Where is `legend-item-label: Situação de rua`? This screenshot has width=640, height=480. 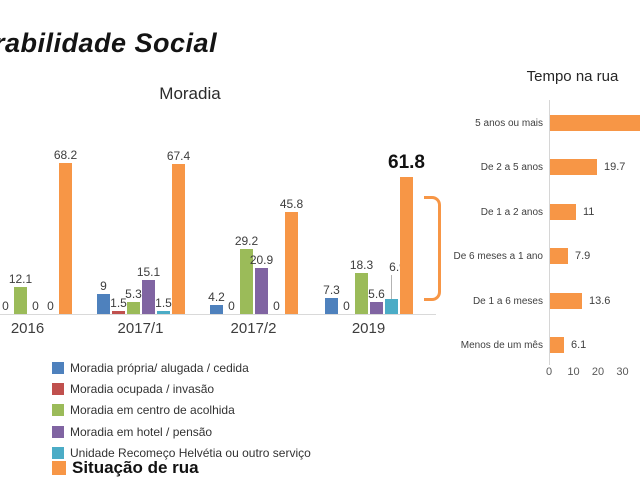 legend-item-label: Situação de rua is located at coordinates (135, 467).